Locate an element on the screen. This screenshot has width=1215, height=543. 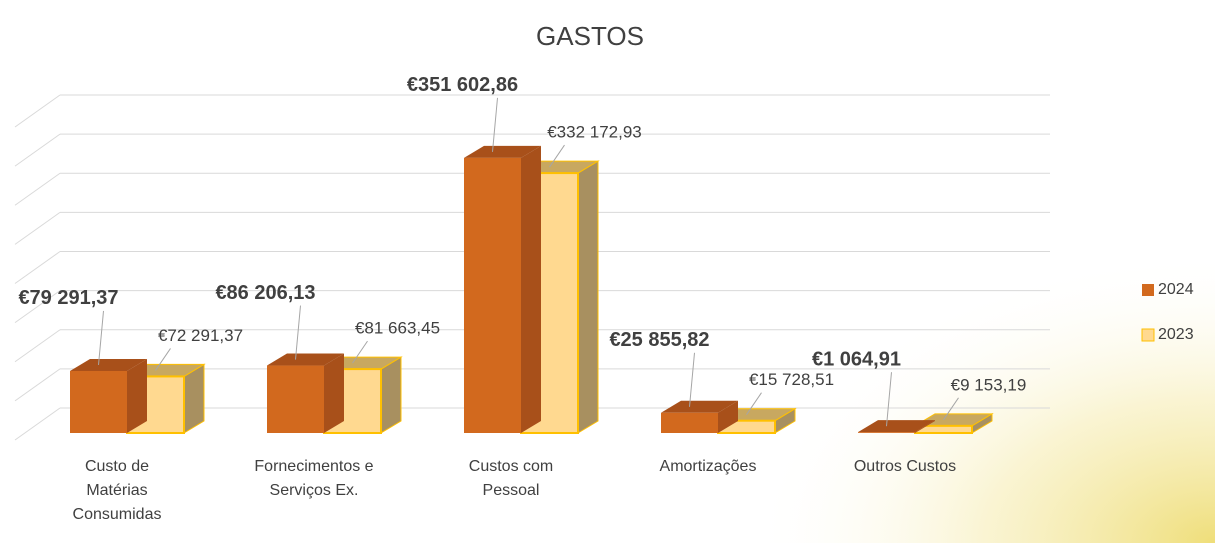
x-tick-label: Custo de Matérias Consumidas is located at coordinates (117, 490).